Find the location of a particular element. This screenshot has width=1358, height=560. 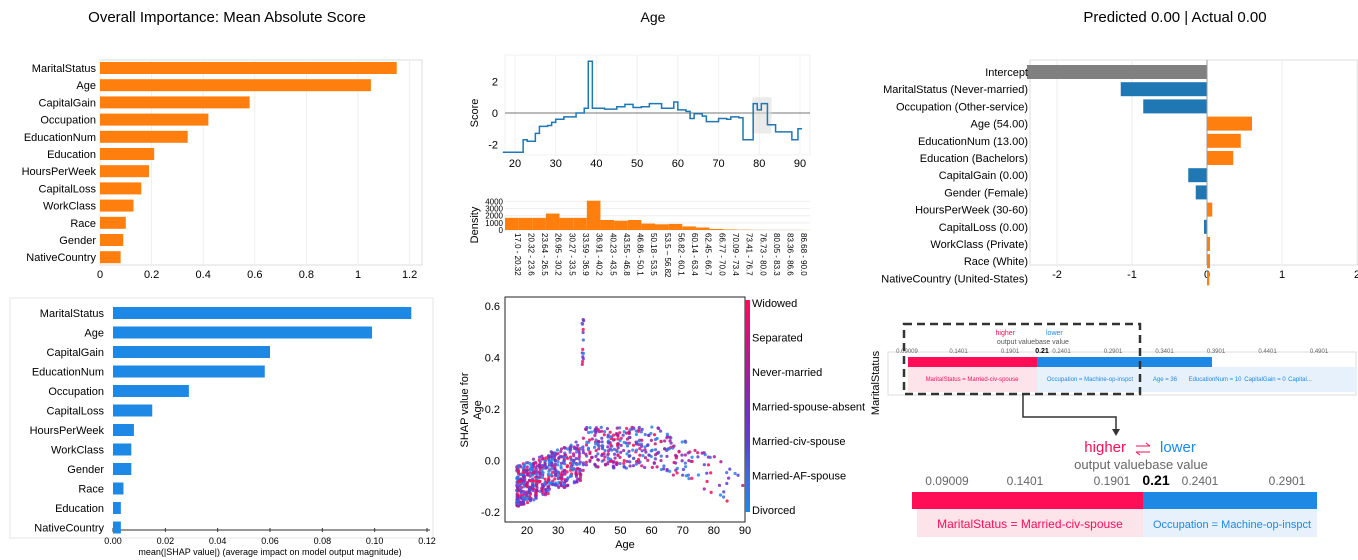

x-tick-label: 30 is located at coordinates (558, 531).